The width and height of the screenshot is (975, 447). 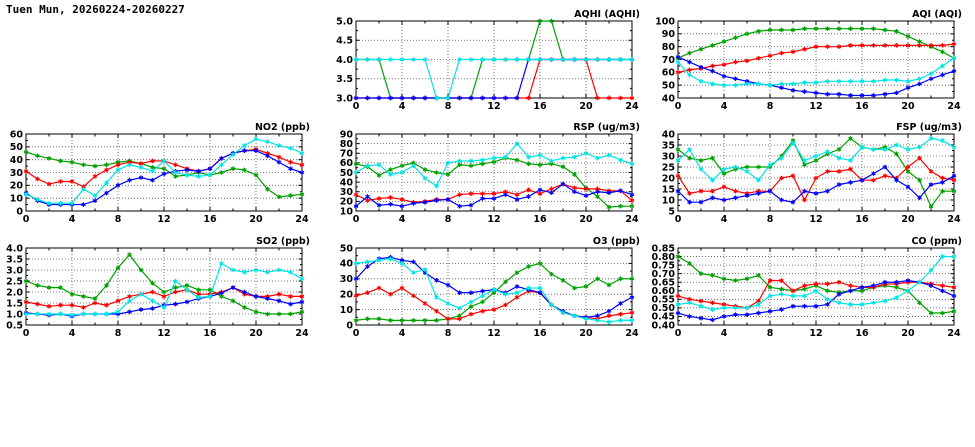 I want to click on y-tick-label: 0.5, so click(x=14, y=325).